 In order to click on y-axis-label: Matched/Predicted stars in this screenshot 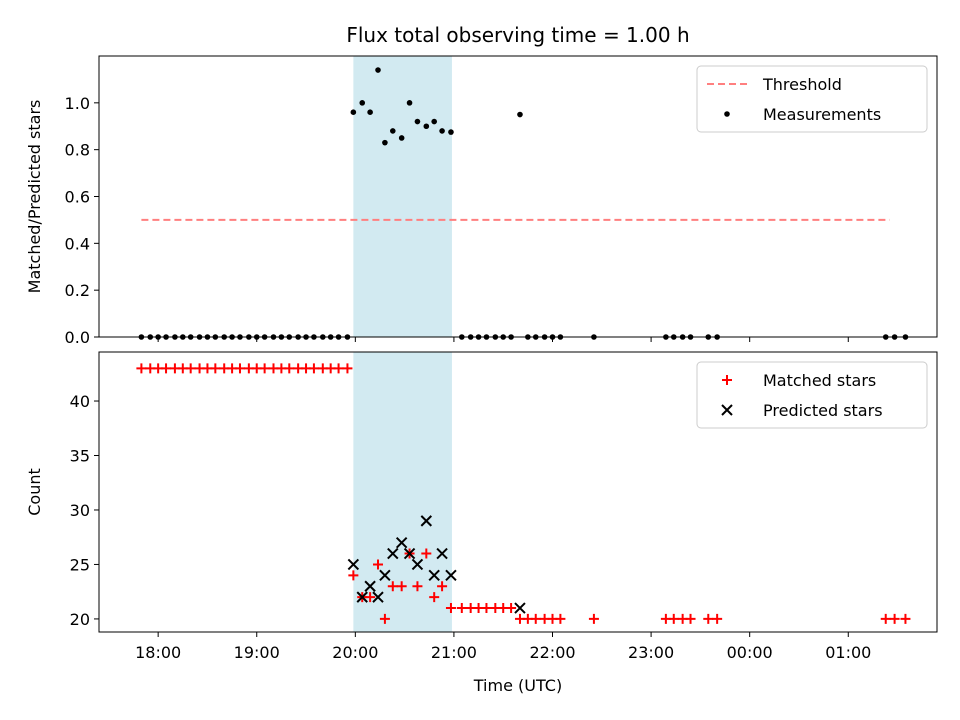, I will do `click(34, 197)`.